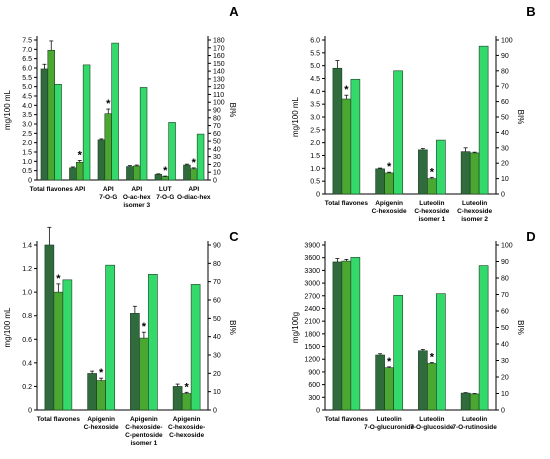  I want to click on y-left-tick-label: 1.2, so click(27, 269).